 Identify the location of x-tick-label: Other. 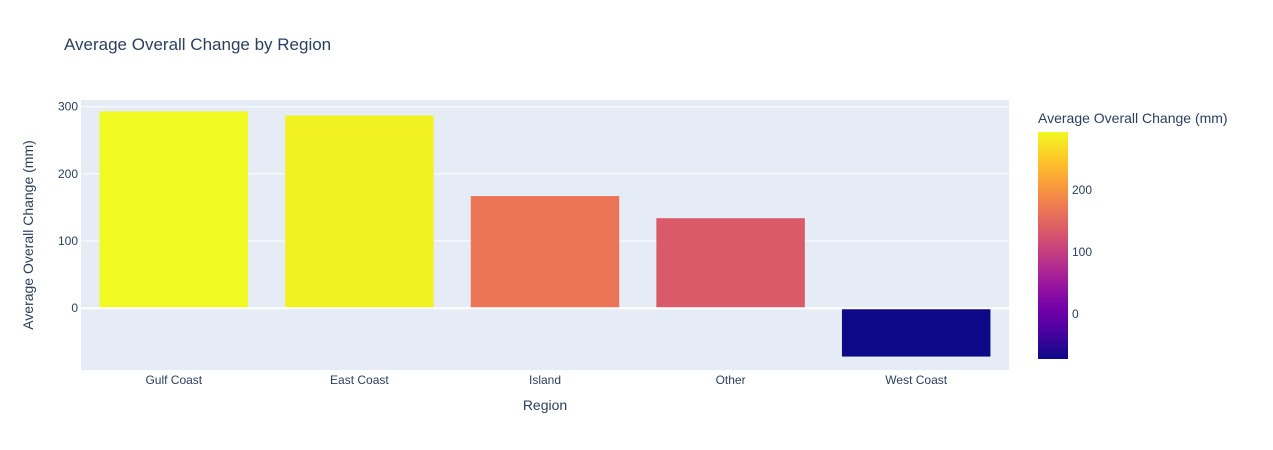
(731, 380).